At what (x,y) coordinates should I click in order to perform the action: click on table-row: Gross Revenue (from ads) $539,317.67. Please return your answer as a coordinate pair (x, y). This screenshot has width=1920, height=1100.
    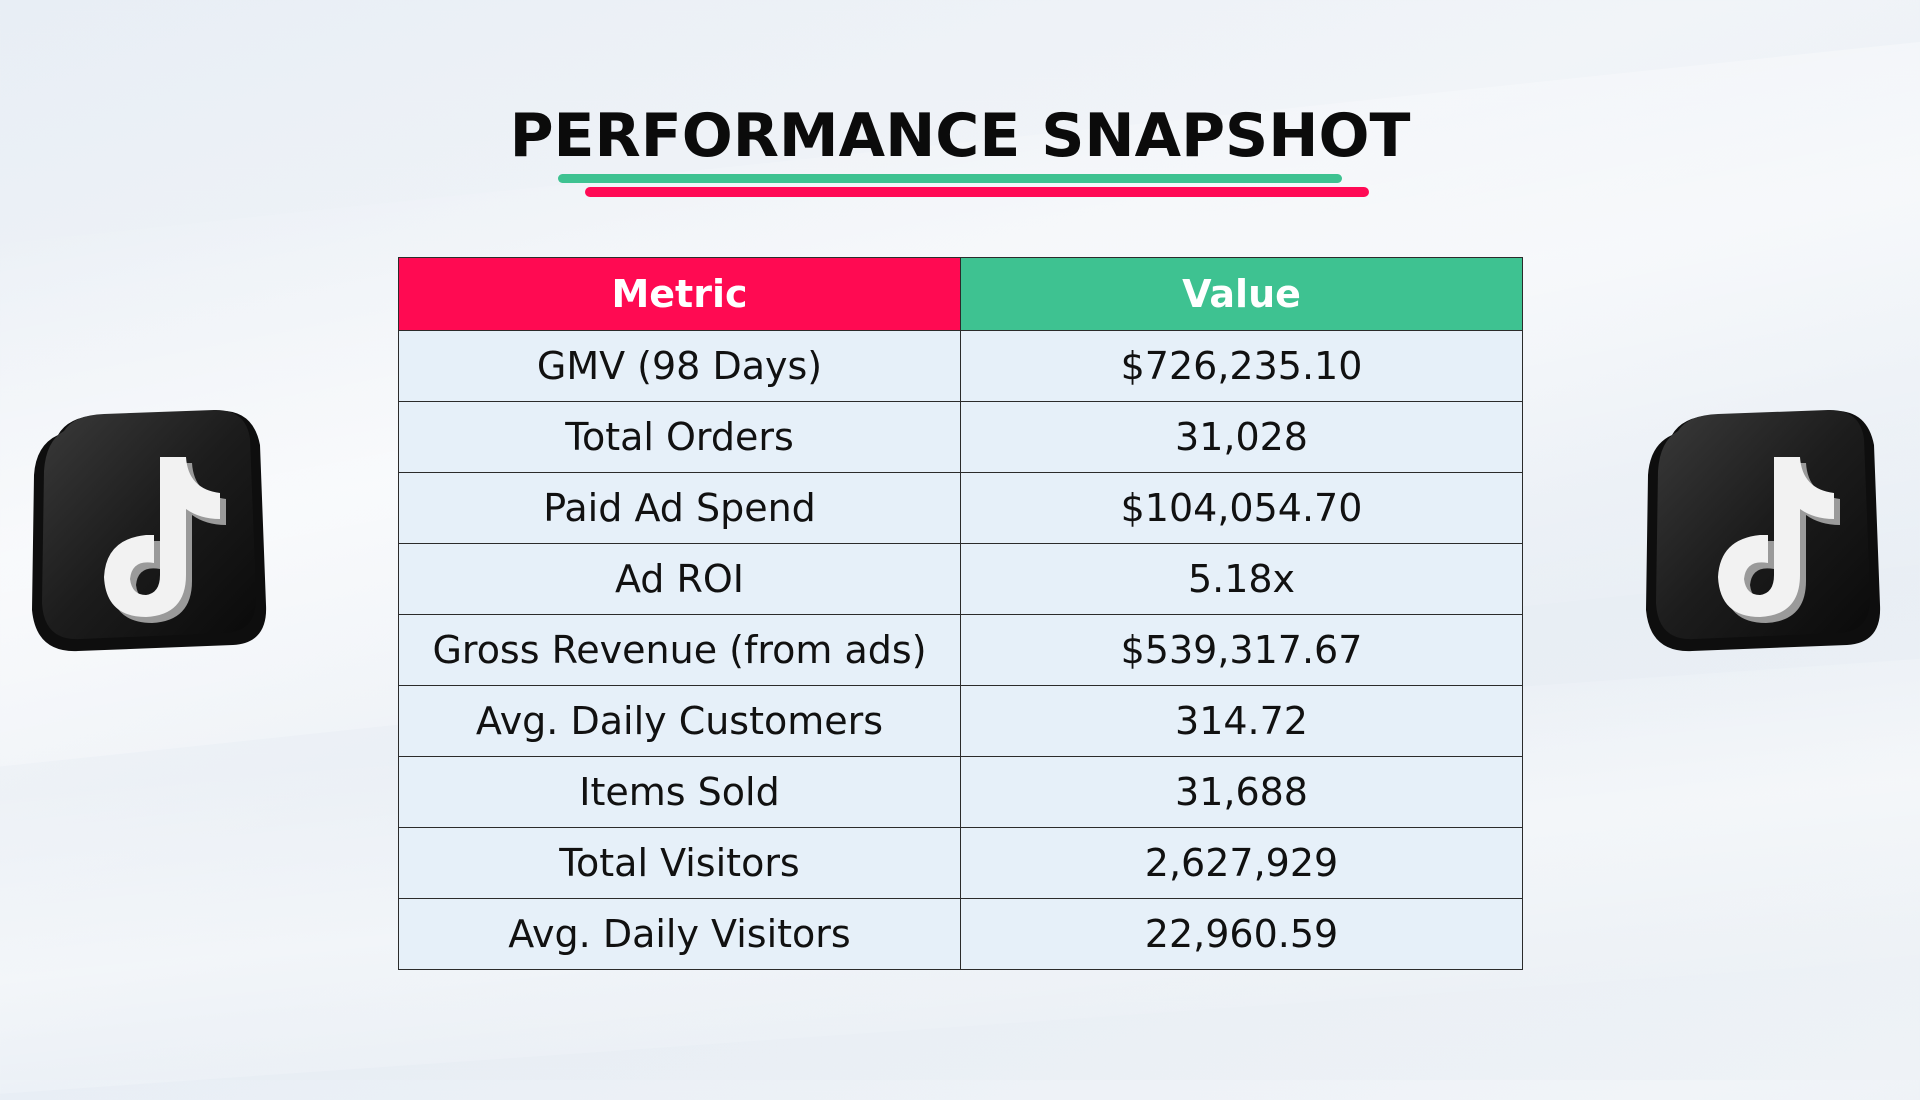
    Looking at the image, I should click on (960, 650).